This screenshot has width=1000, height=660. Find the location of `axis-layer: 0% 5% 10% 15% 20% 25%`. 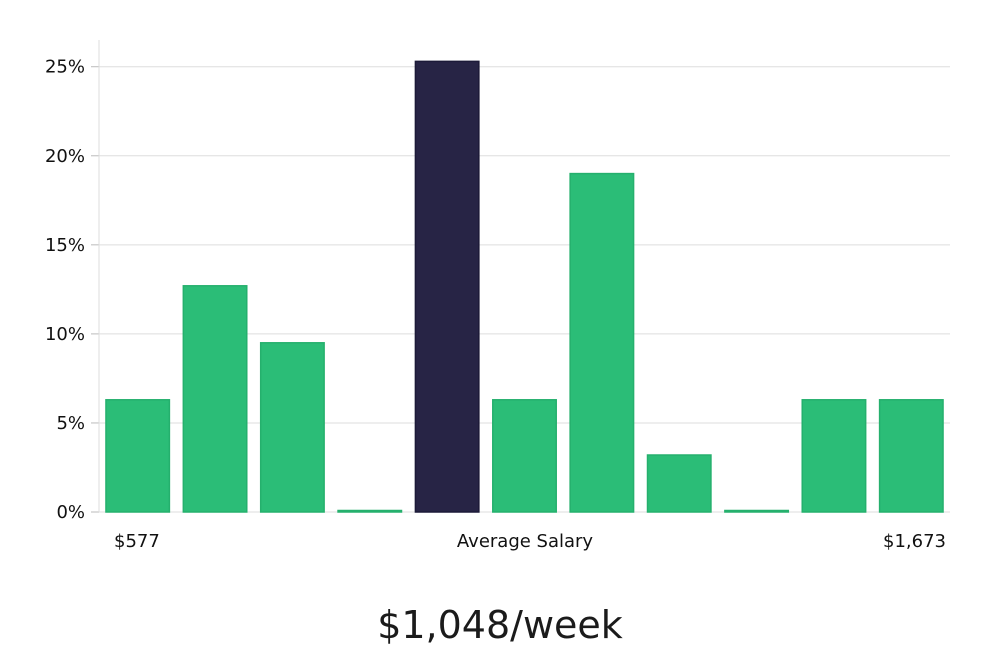

axis-layer: 0% 5% 10% 15% 20% 25% is located at coordinates (72, 281).